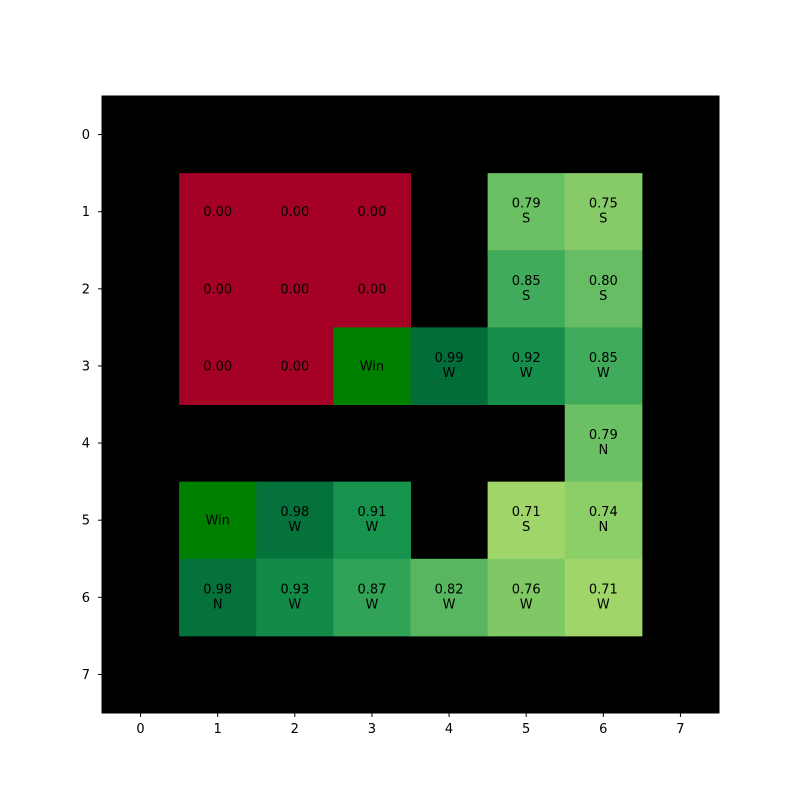 The width and height of the screenshot is (800, 800). Describe the element at coordinates (680, 729) in the screenshot. I see `x-tick-label: 7` at that location.